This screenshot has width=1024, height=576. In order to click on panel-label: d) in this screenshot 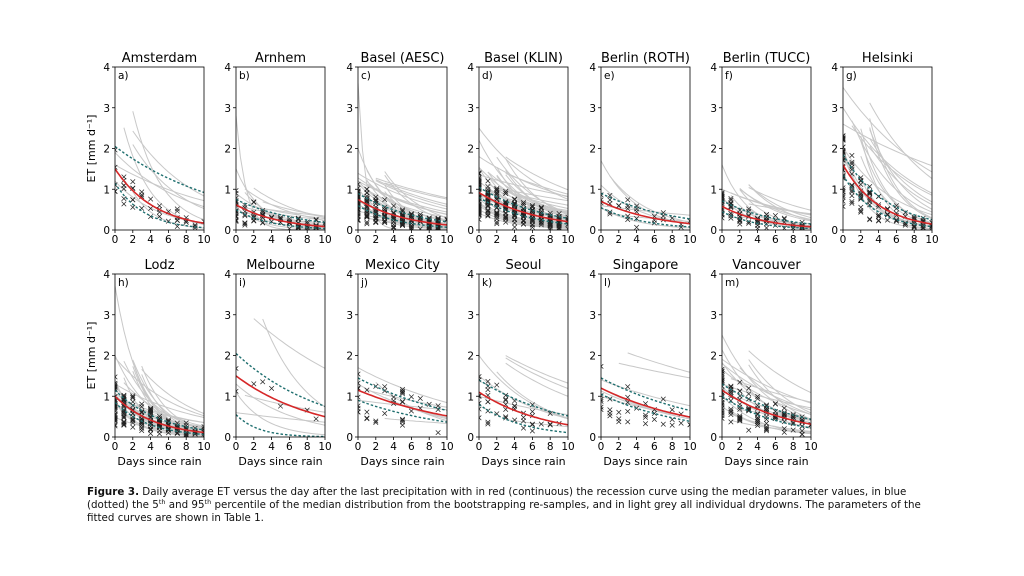, I will do `click(487, 76)`.